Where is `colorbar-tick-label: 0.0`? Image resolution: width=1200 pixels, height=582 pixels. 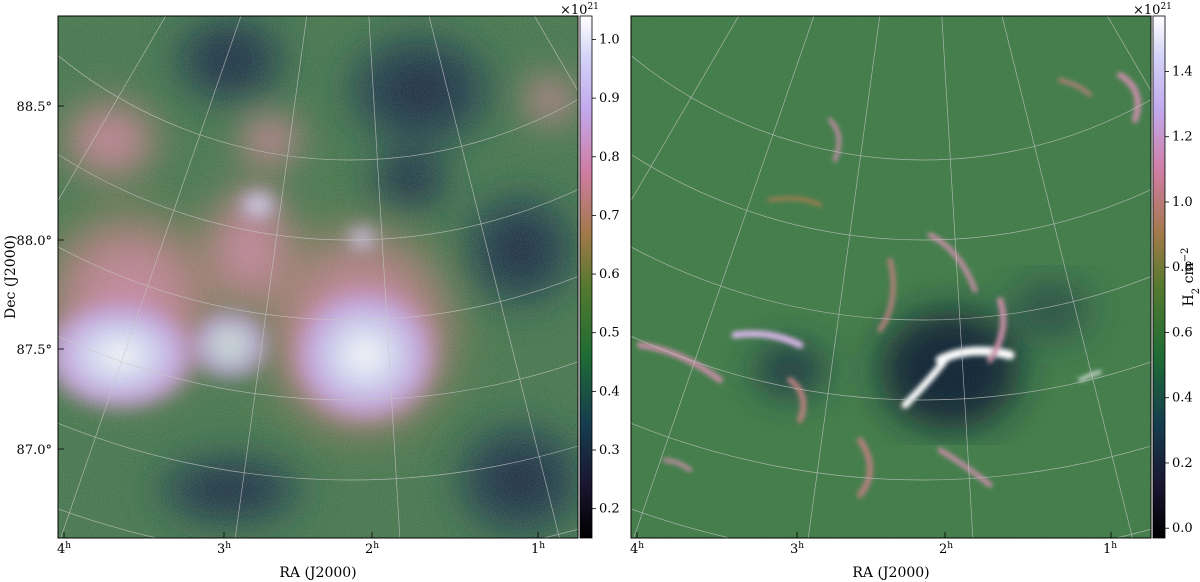 colorbar-tick-label: 0.0 is located at coordinates (1182, 528).